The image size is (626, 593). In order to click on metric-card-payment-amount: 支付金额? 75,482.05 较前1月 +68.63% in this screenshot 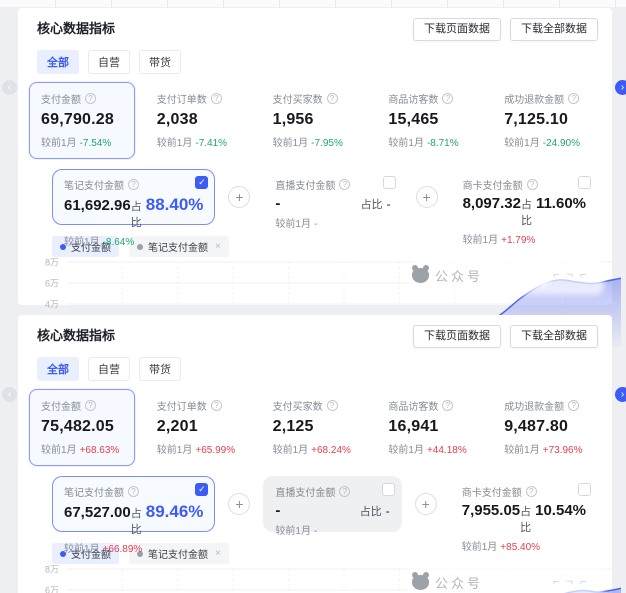, I will do `click(82, 427)`.